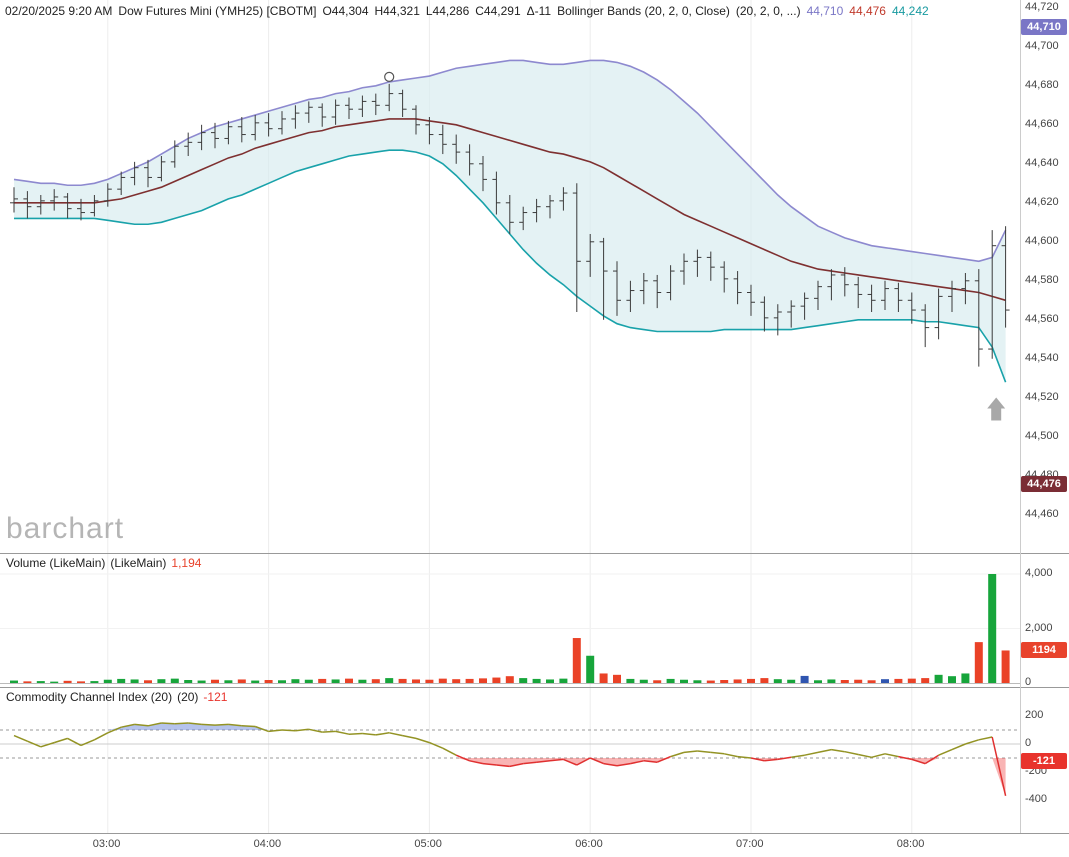 This screenshot has height=857, width=1069. Describe the element at coordinates (1039, 627) in the screenshot. I see `volume-axis-label: 2,000` at that location.